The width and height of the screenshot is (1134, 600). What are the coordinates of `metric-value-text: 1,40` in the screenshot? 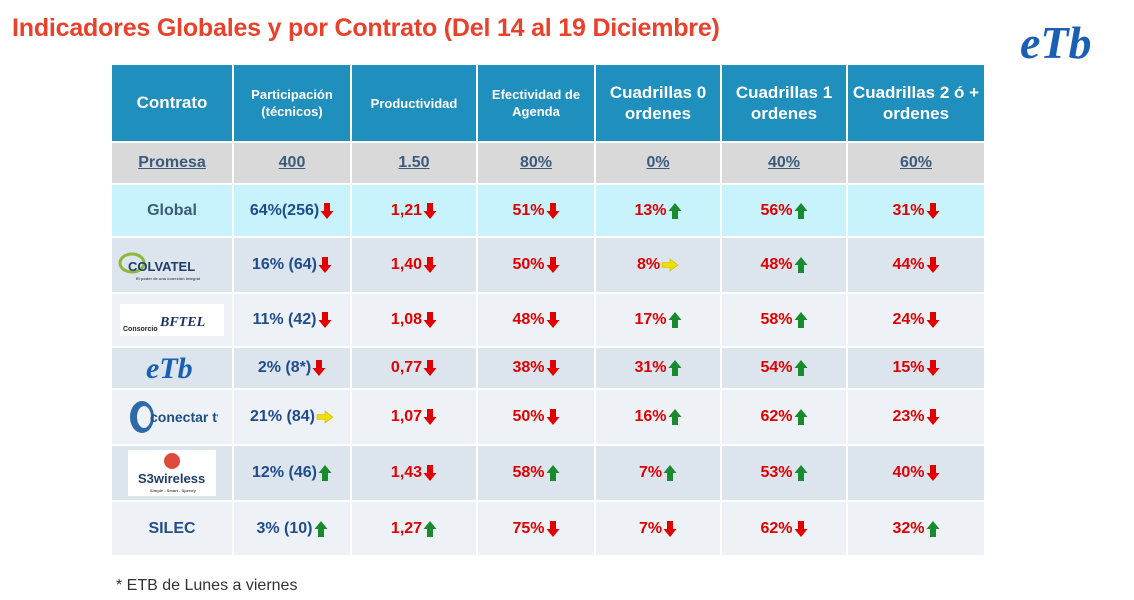 It's located at (406, 264).